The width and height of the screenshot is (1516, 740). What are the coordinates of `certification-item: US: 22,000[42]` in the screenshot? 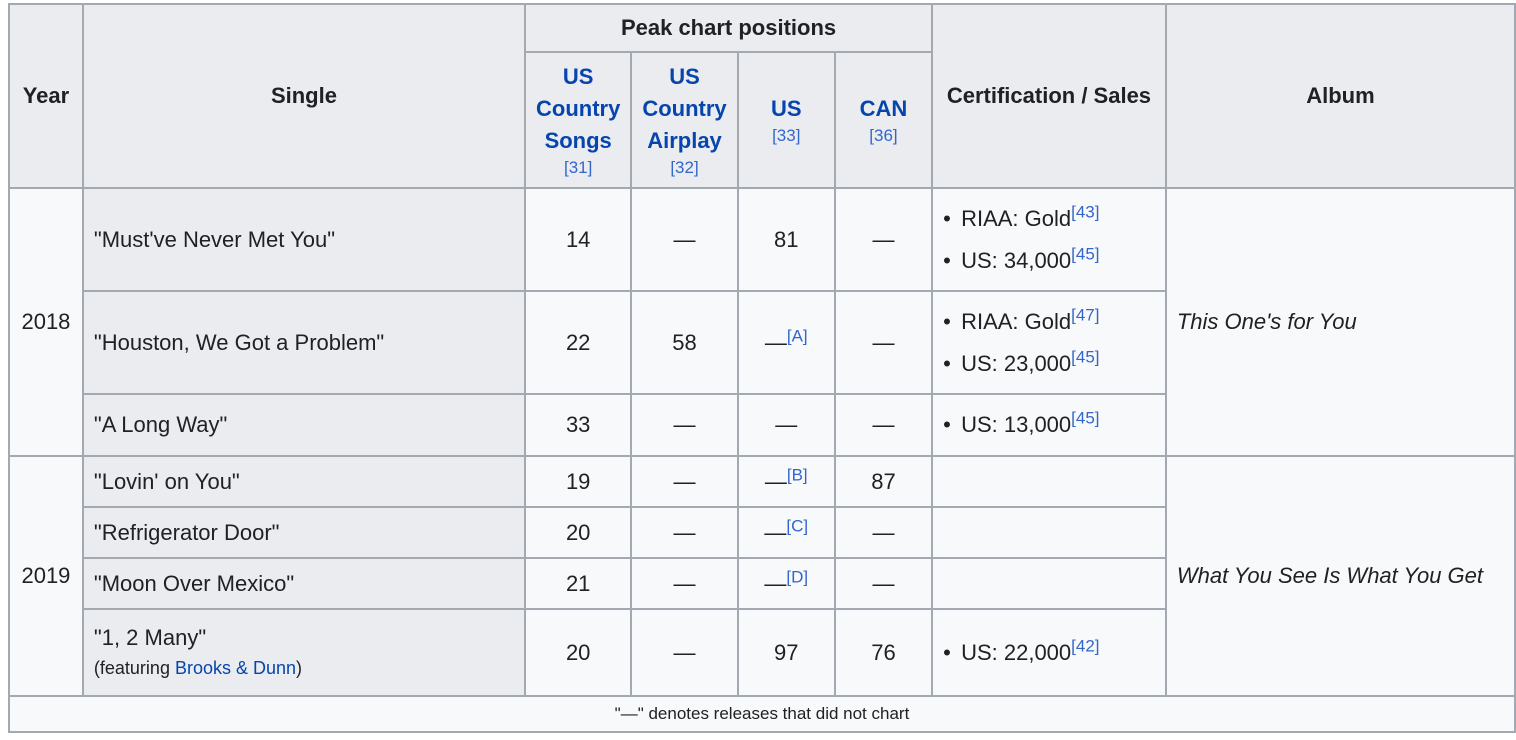 It's located at (1049, 653).